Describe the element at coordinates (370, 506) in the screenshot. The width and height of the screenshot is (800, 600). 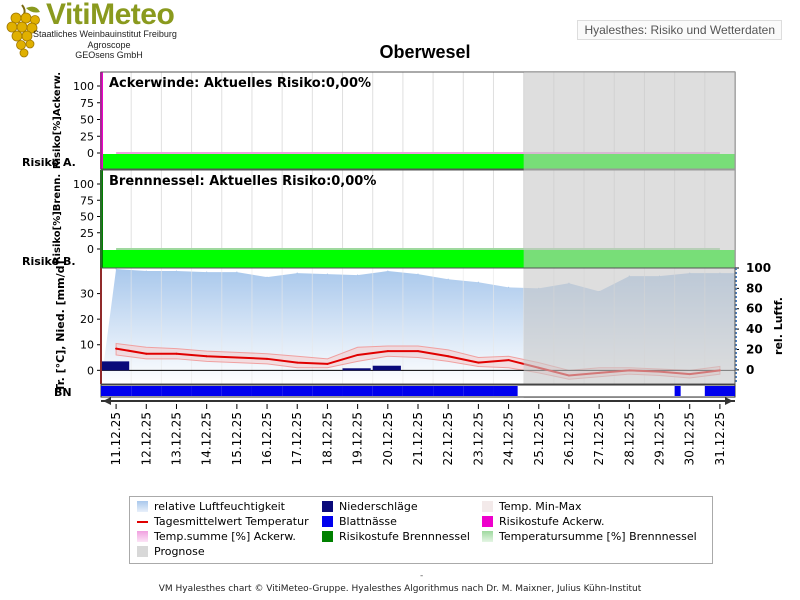
I see `legend-item-precipitation: Niederschläge` at that location.